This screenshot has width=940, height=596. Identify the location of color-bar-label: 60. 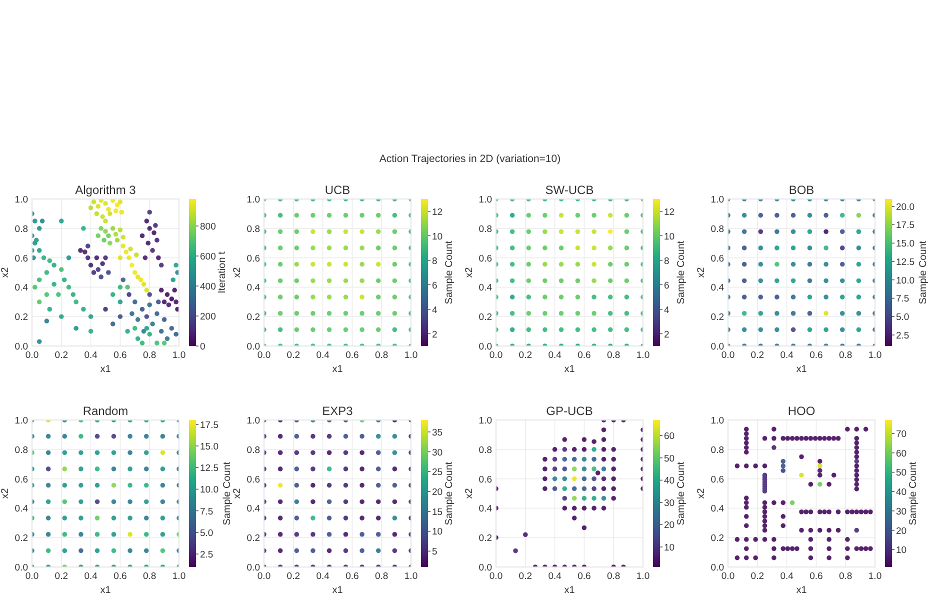
(901, 454).